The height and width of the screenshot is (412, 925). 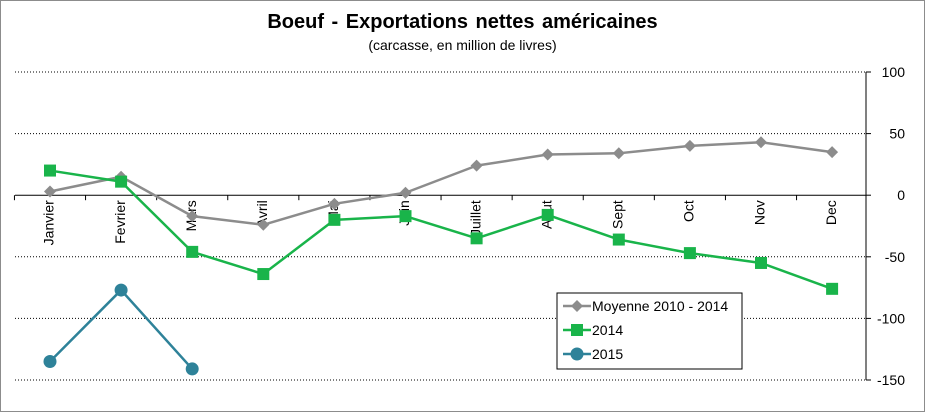 I want to click on y-tick-label: 50, so click(x=897, y=134).